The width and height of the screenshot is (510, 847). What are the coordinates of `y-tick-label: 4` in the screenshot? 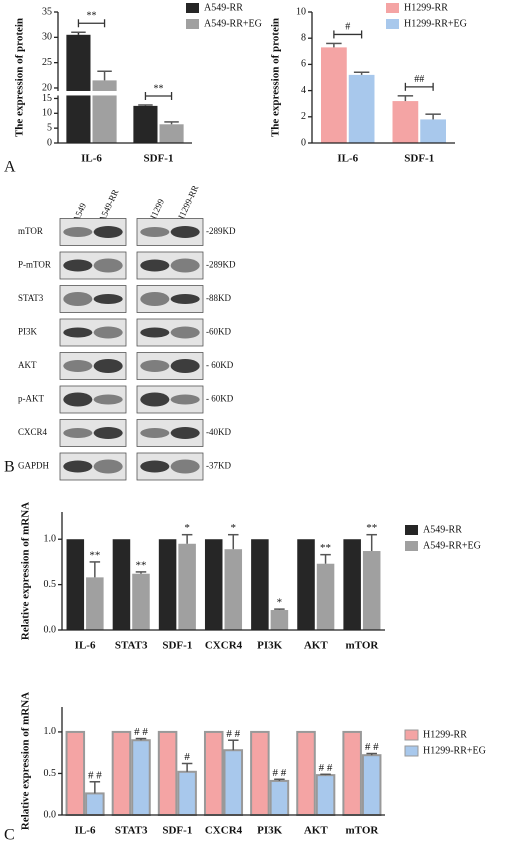 It's located at (303, 90).